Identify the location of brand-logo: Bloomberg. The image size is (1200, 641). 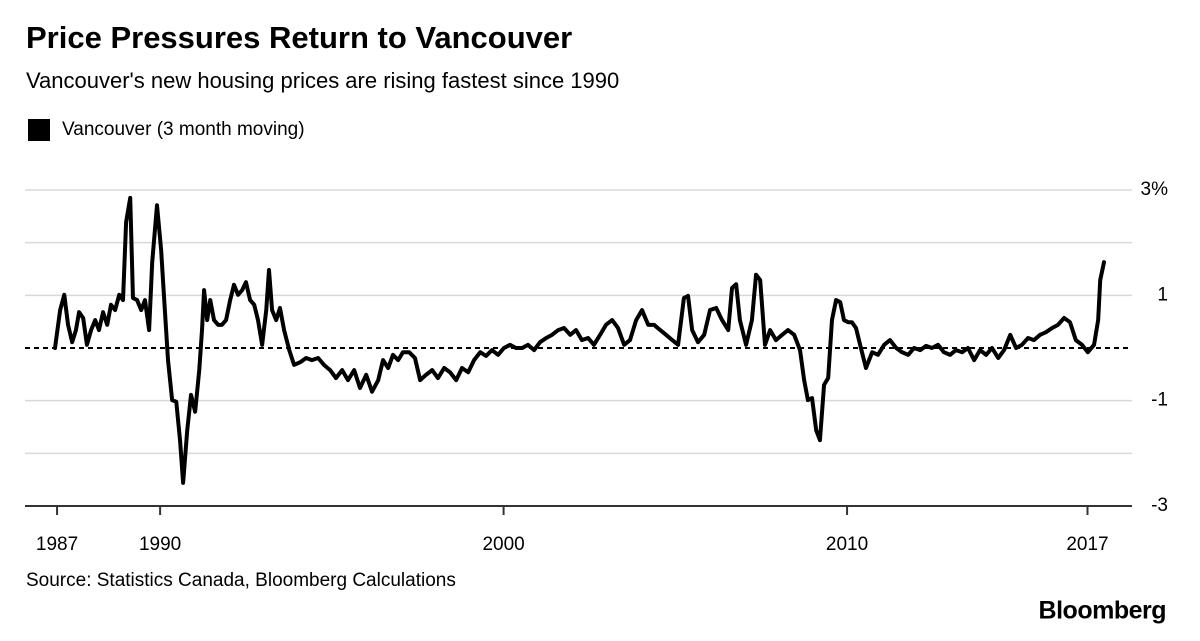
(1102, 611).